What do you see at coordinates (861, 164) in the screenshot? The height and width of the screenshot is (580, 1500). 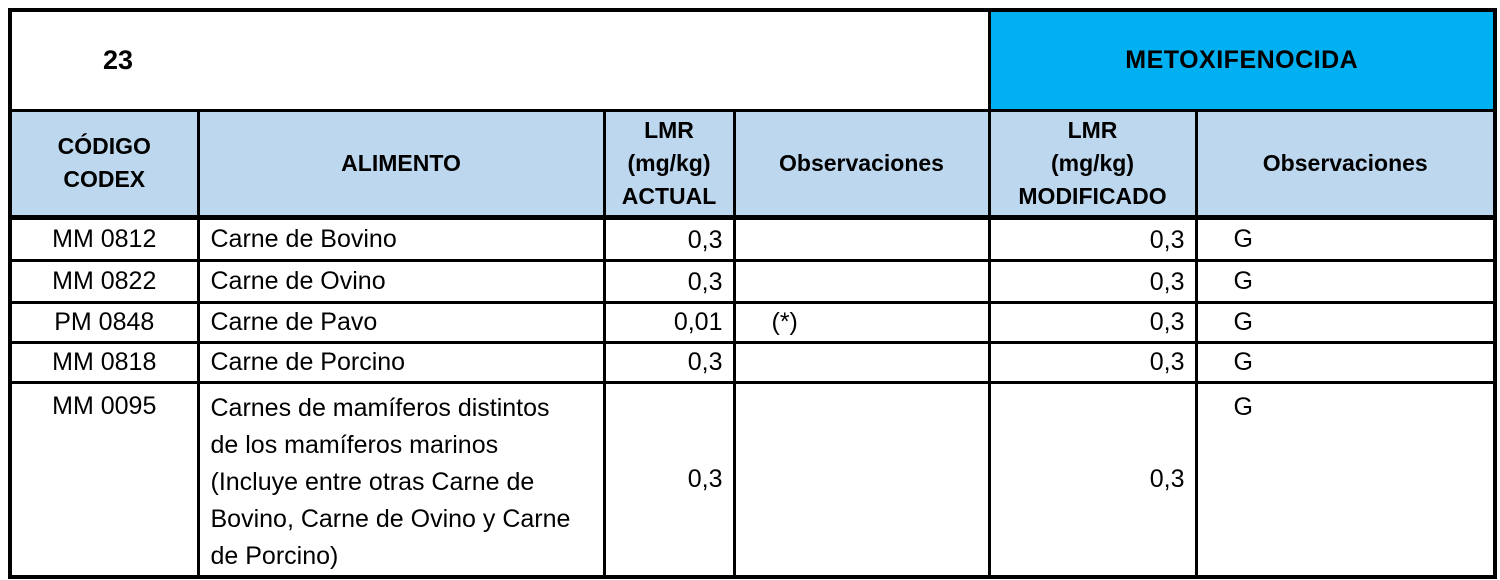 I see `col-header-observaciones-actual: Observaciones` at bounding box center [861, 164].